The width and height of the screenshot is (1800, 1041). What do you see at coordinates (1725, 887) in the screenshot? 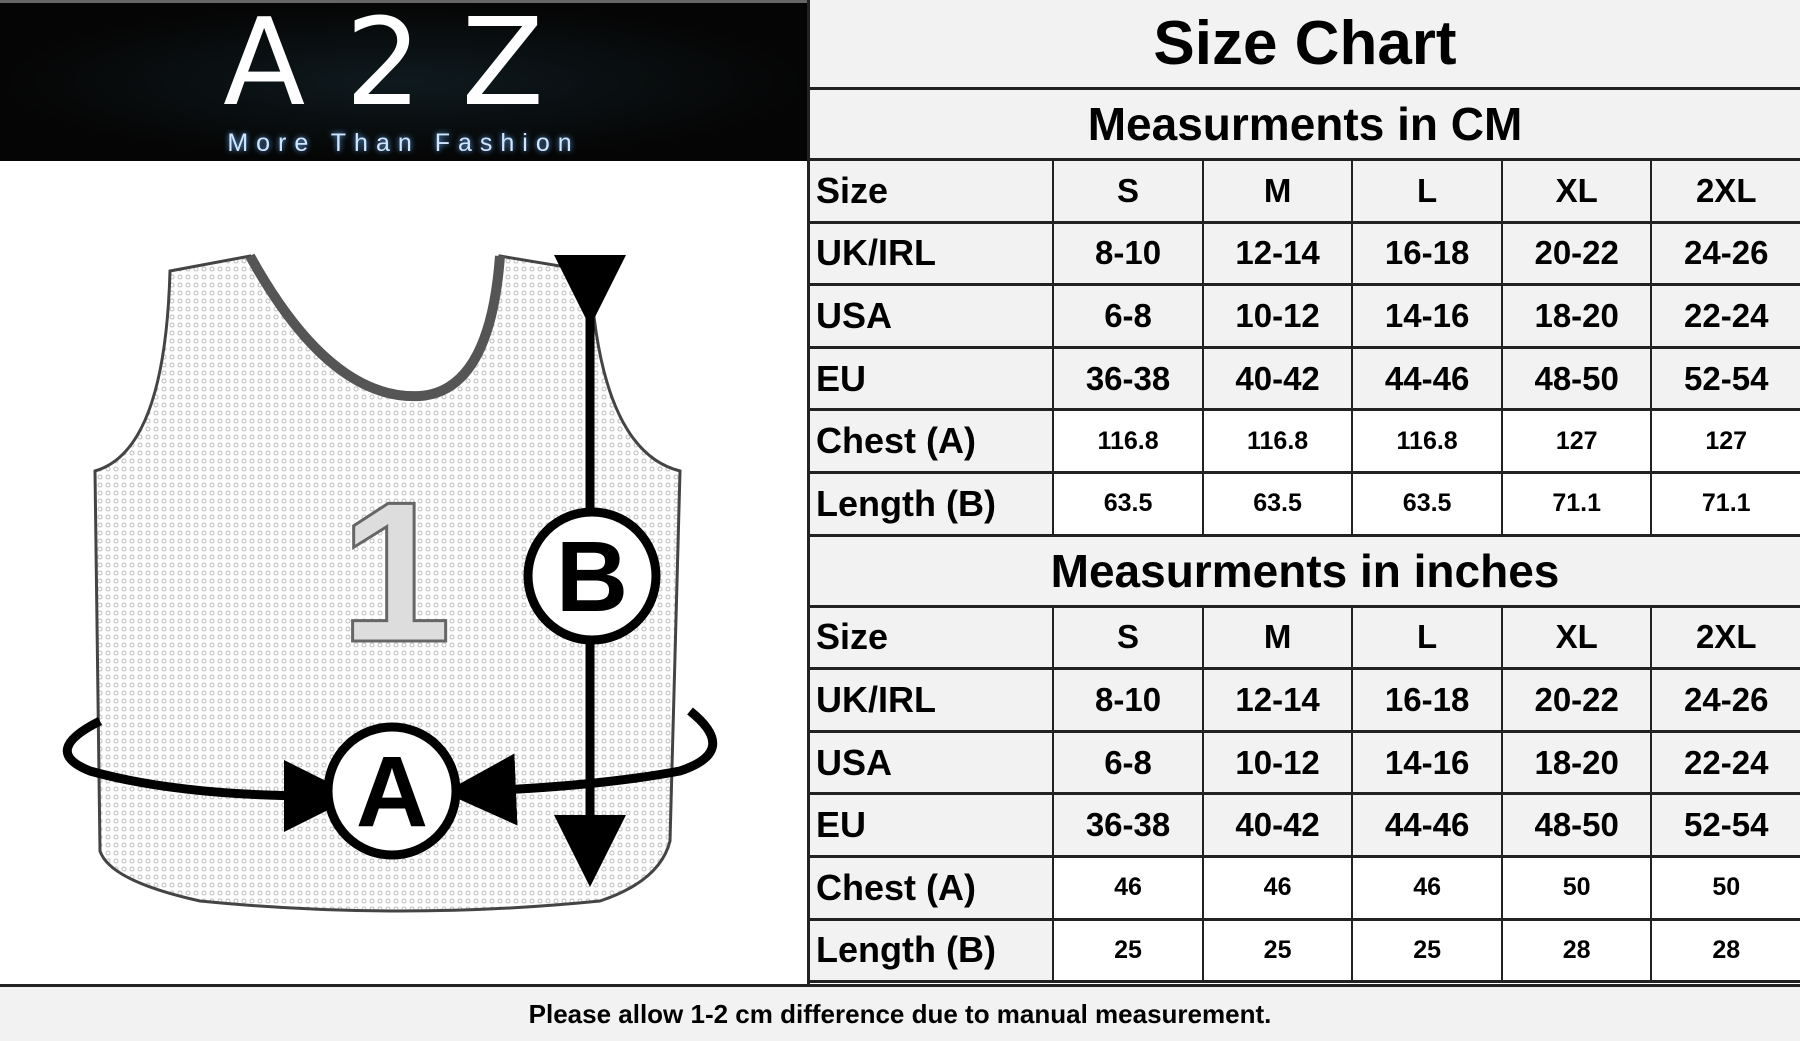
I see `table-cell: 50` at bounding box center [1725, 887].